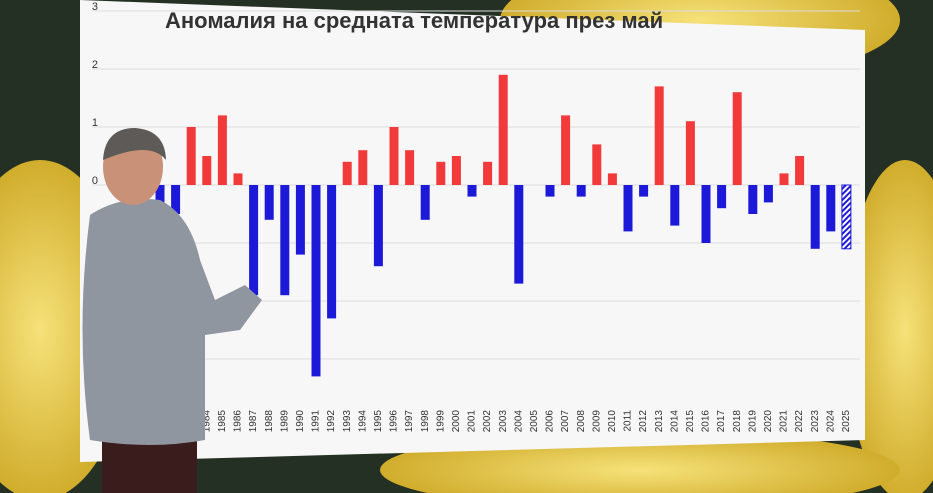  What do you see at coordinates (550, 421) in the screenshot?
I see `x-tick-label: 2006` at bounding box center [550, 421].